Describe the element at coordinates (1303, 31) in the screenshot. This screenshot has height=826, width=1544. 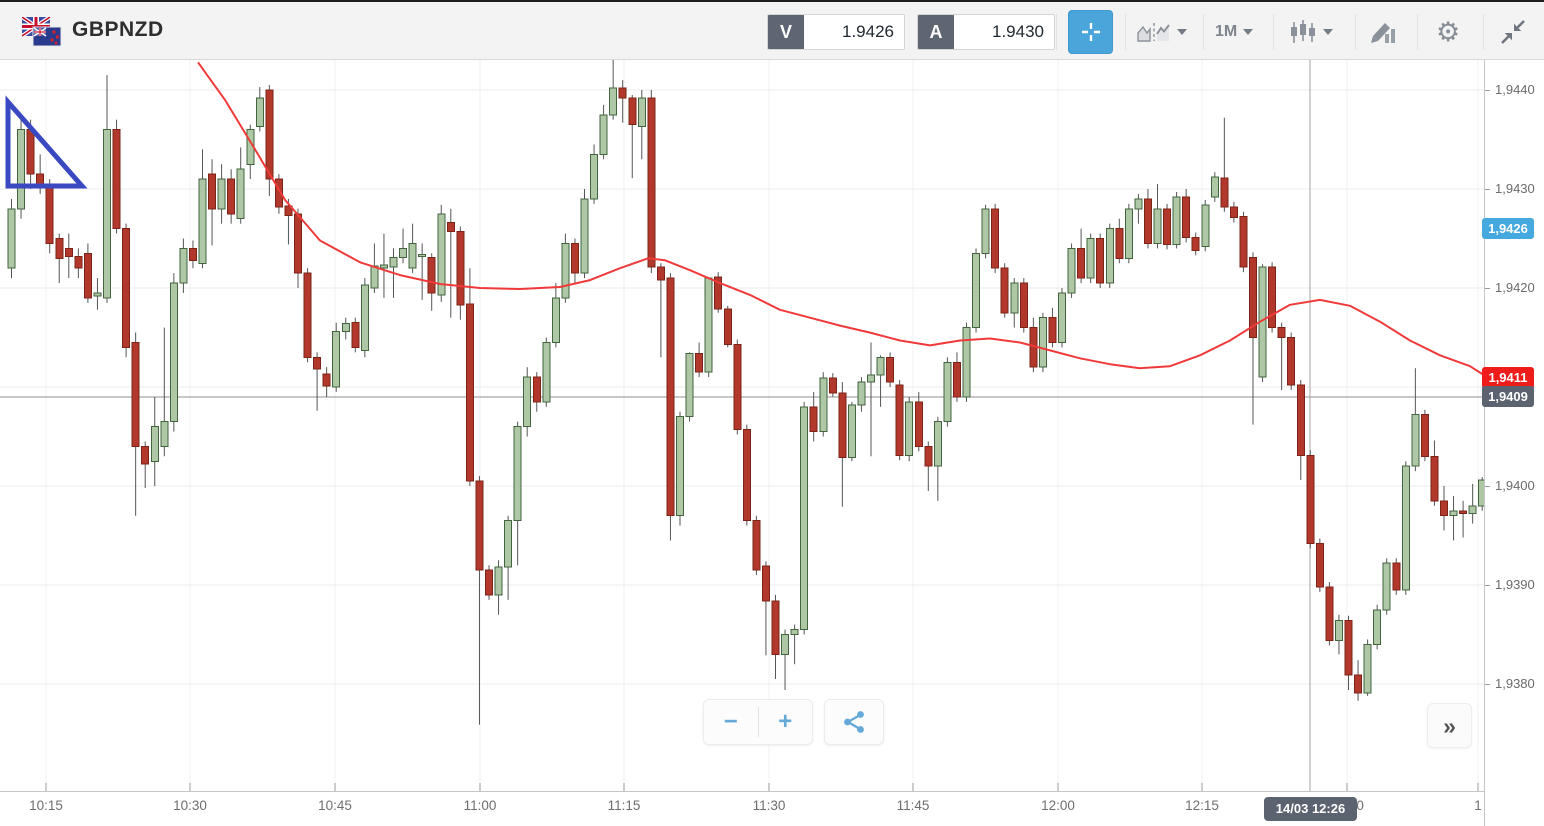
I see `candlestick-style-icon` at that location.